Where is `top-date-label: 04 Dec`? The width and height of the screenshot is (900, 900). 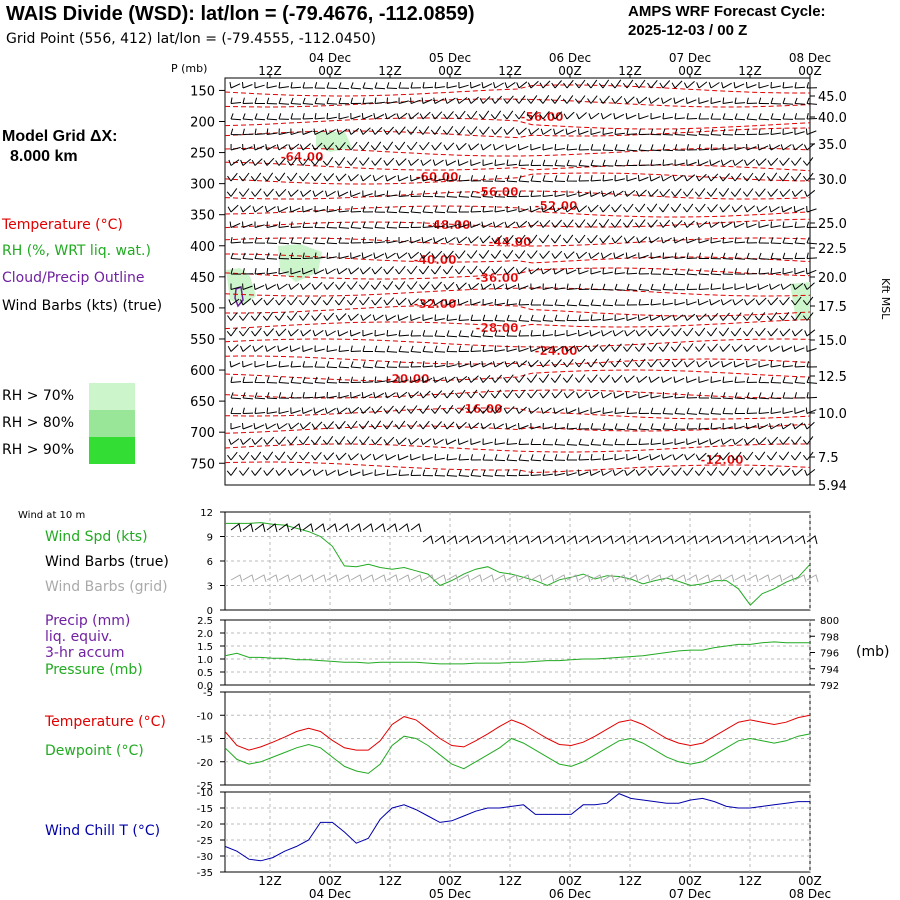
top-date-label: 04 Dec is located at coordinates (330, 58).